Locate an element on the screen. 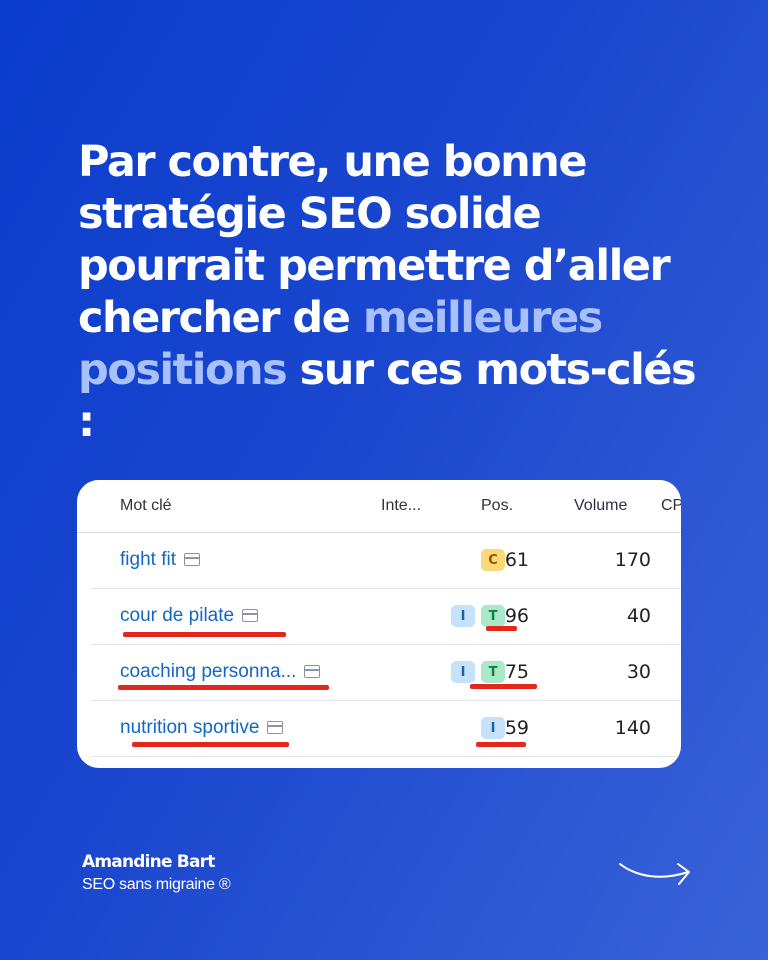 The width and height of the screenshot is (768, 960). keyword-text: cour de pilate is located at coordinates (177, 615).